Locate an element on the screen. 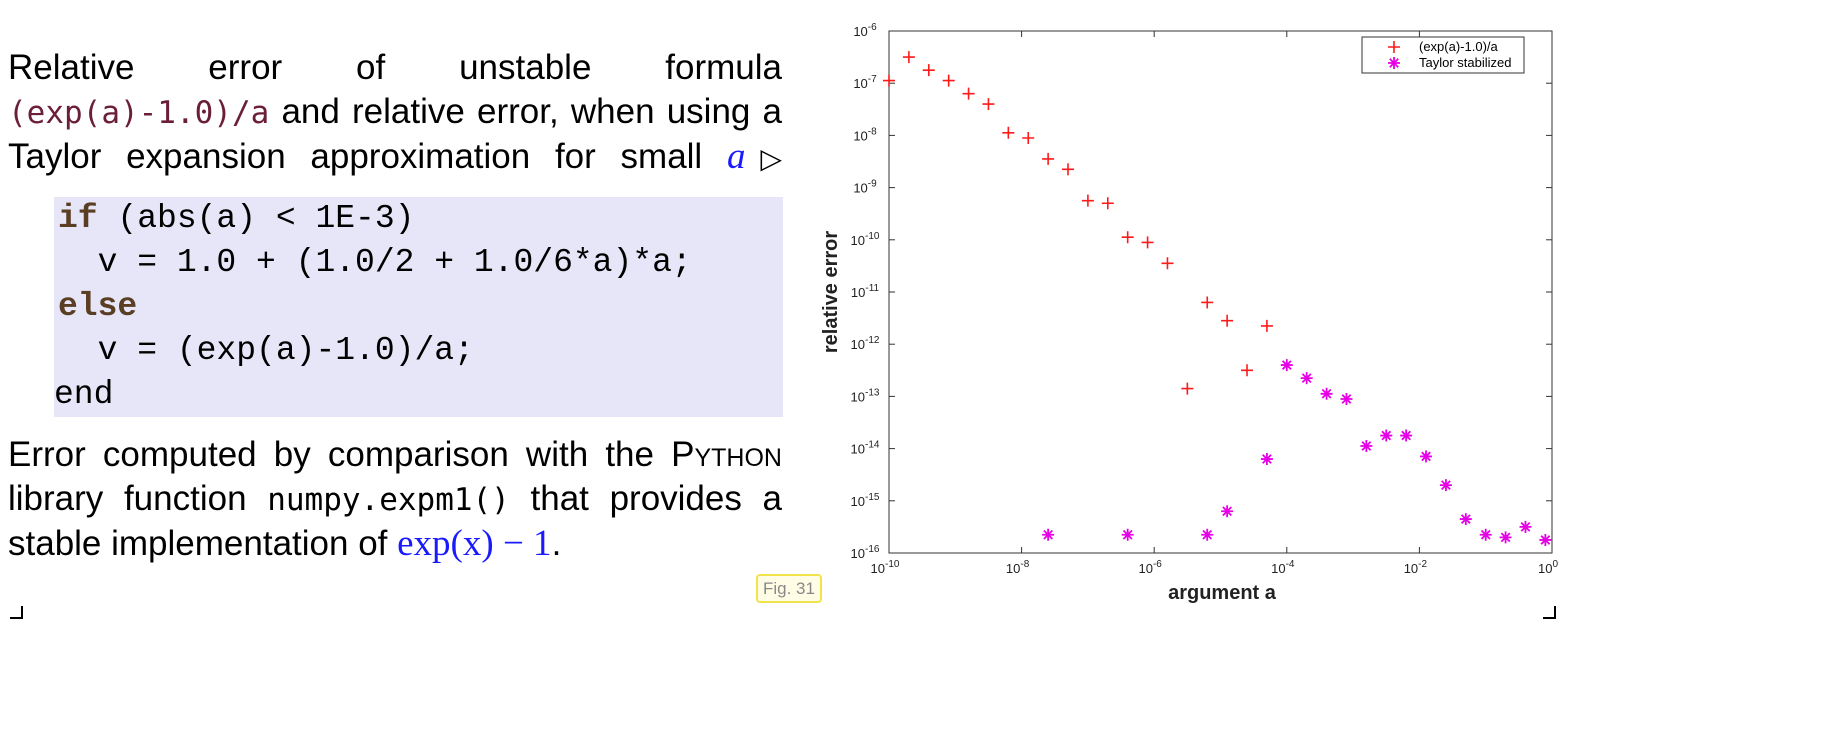 The height and width of the screenshot is (742, 1842). paragraph-text: that provides a stable implementation of is located at coordinates (395, 521).